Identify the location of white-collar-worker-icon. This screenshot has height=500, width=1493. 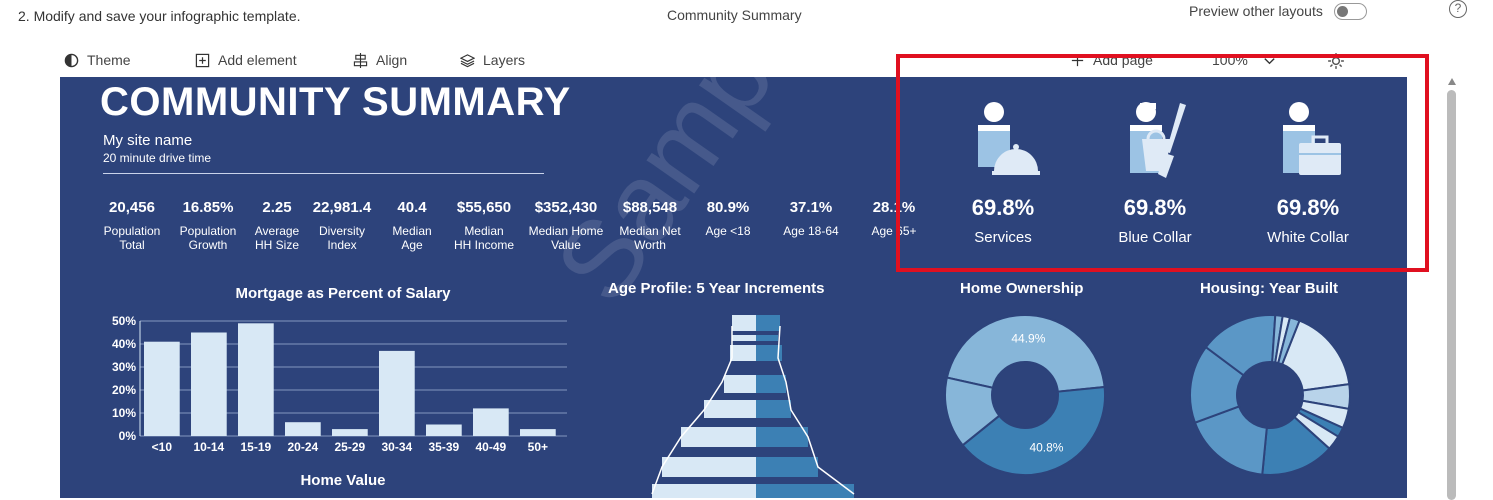
(1312, 138).